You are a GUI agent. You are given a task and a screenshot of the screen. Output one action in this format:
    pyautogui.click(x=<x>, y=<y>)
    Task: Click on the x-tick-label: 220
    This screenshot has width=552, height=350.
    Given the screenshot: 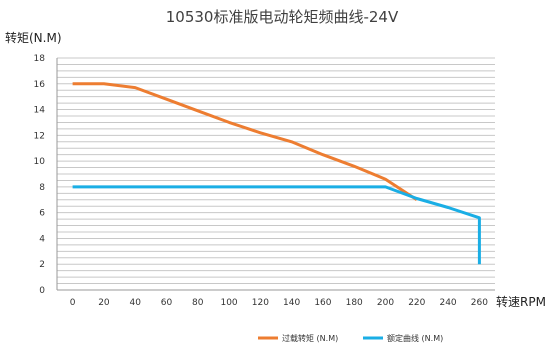 What is the action you would take?
    pyautogui.click(x=416, y=303)
    